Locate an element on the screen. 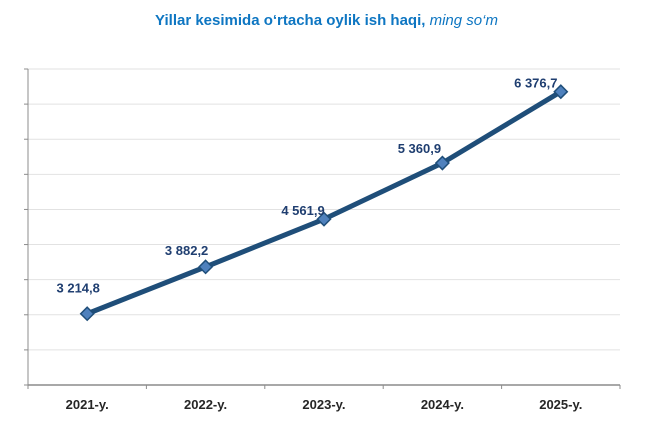 Image resolution: width=653 pixels, height=423 pixels. chart-title-units: ming so‘m is located at coordinates (461, 20).